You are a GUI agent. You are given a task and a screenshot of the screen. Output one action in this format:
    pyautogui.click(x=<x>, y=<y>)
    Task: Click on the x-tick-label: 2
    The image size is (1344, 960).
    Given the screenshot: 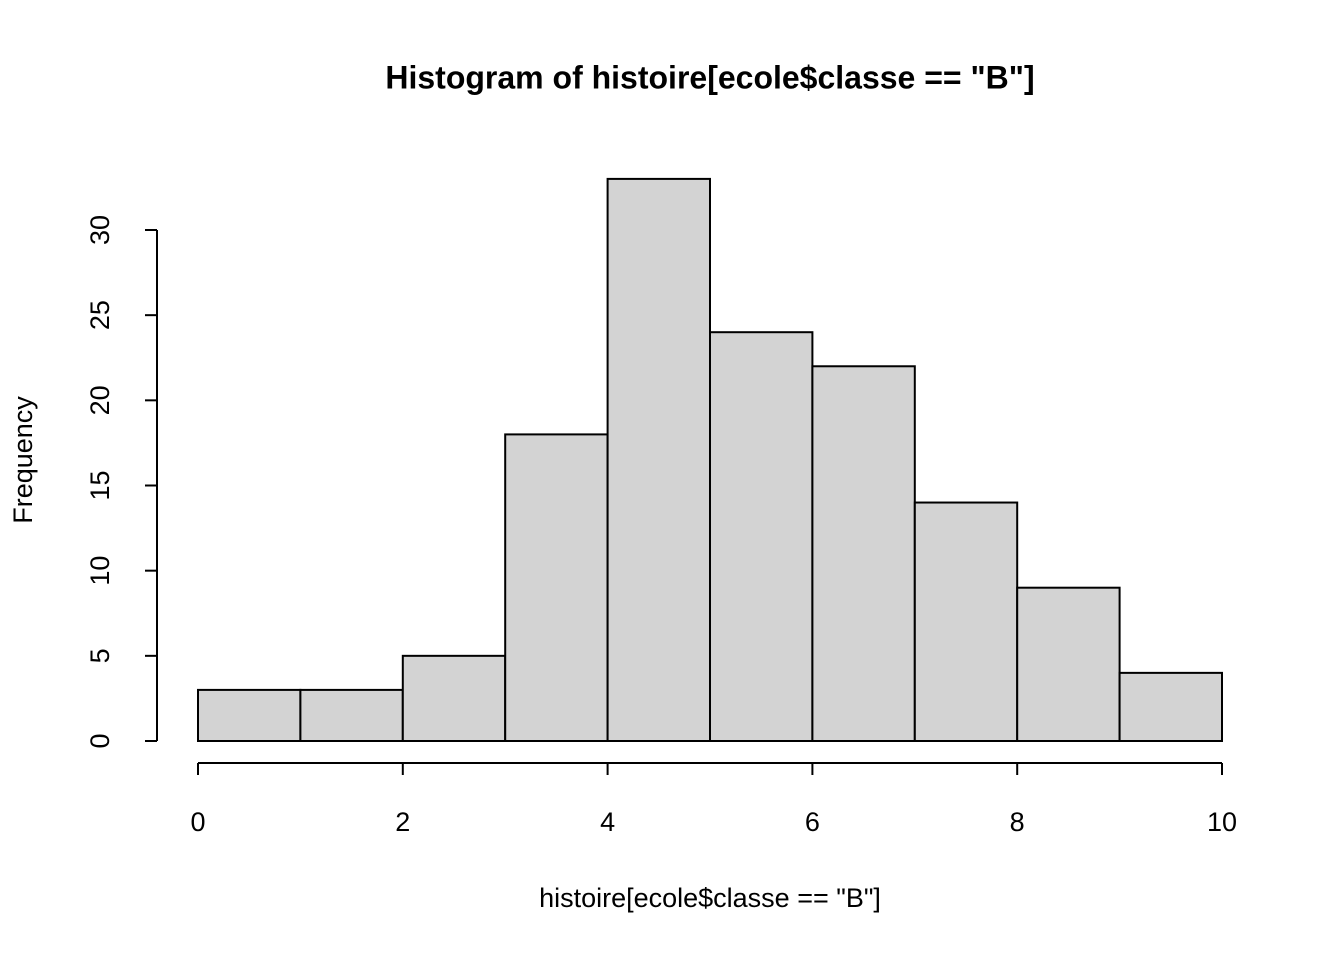 What is the action you would take?
    pyautogui.click(x=402, y=822)
    